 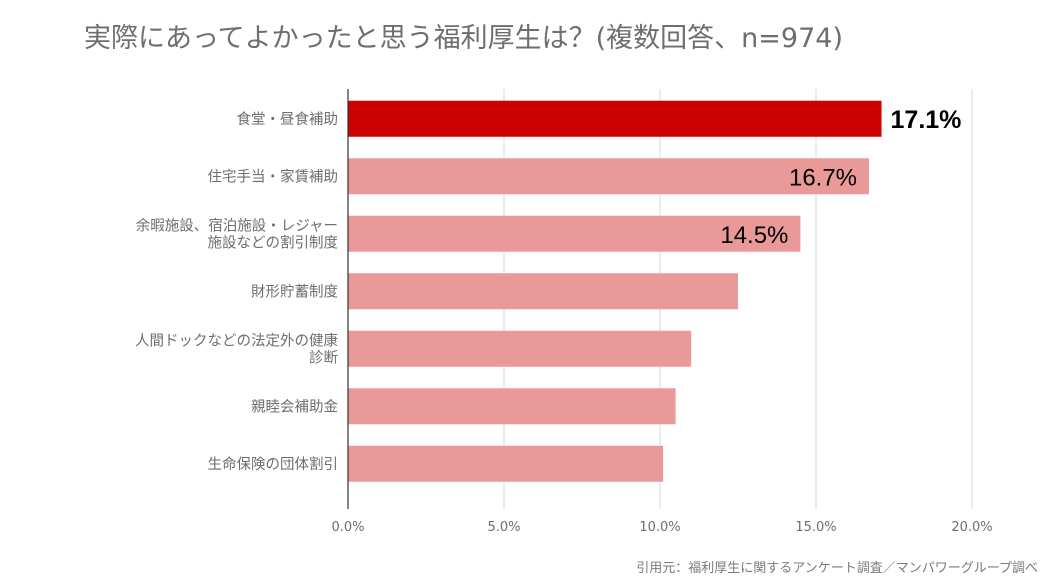 What do you see at coordinates (273, 464) in the screenshot?
I see `category-label: 生命保険の団体割引` at bounding box center [273, 464].